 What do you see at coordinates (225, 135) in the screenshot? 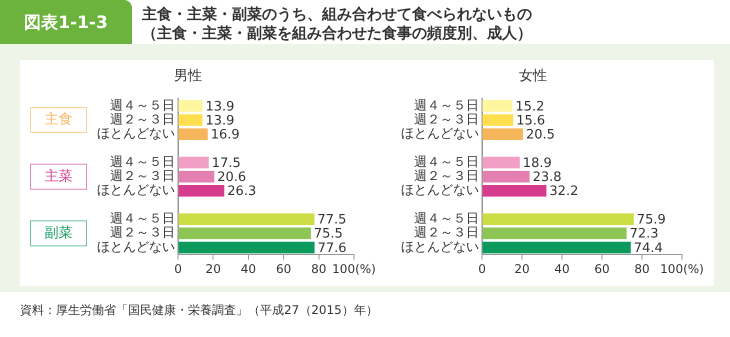
I see `data-label: 16.9` at bounding box center [225, 135].